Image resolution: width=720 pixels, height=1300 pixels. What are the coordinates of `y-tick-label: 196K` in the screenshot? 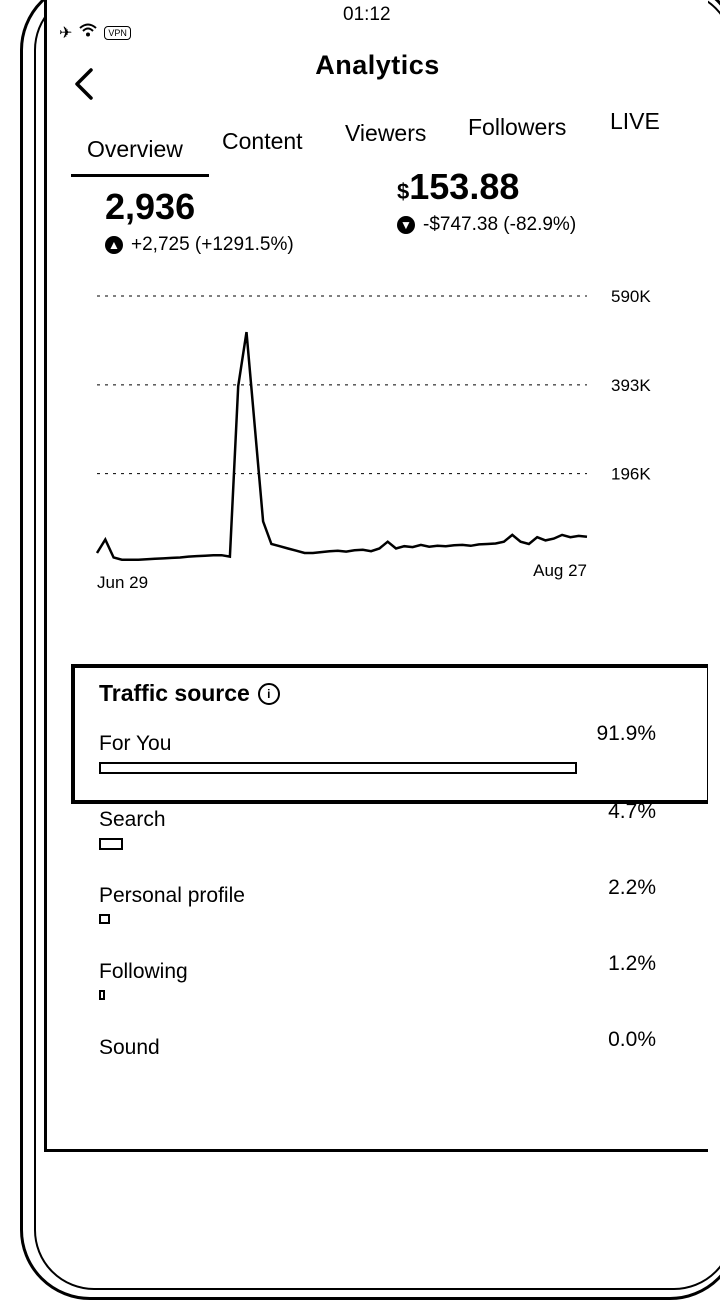 It's located at (631, 474).